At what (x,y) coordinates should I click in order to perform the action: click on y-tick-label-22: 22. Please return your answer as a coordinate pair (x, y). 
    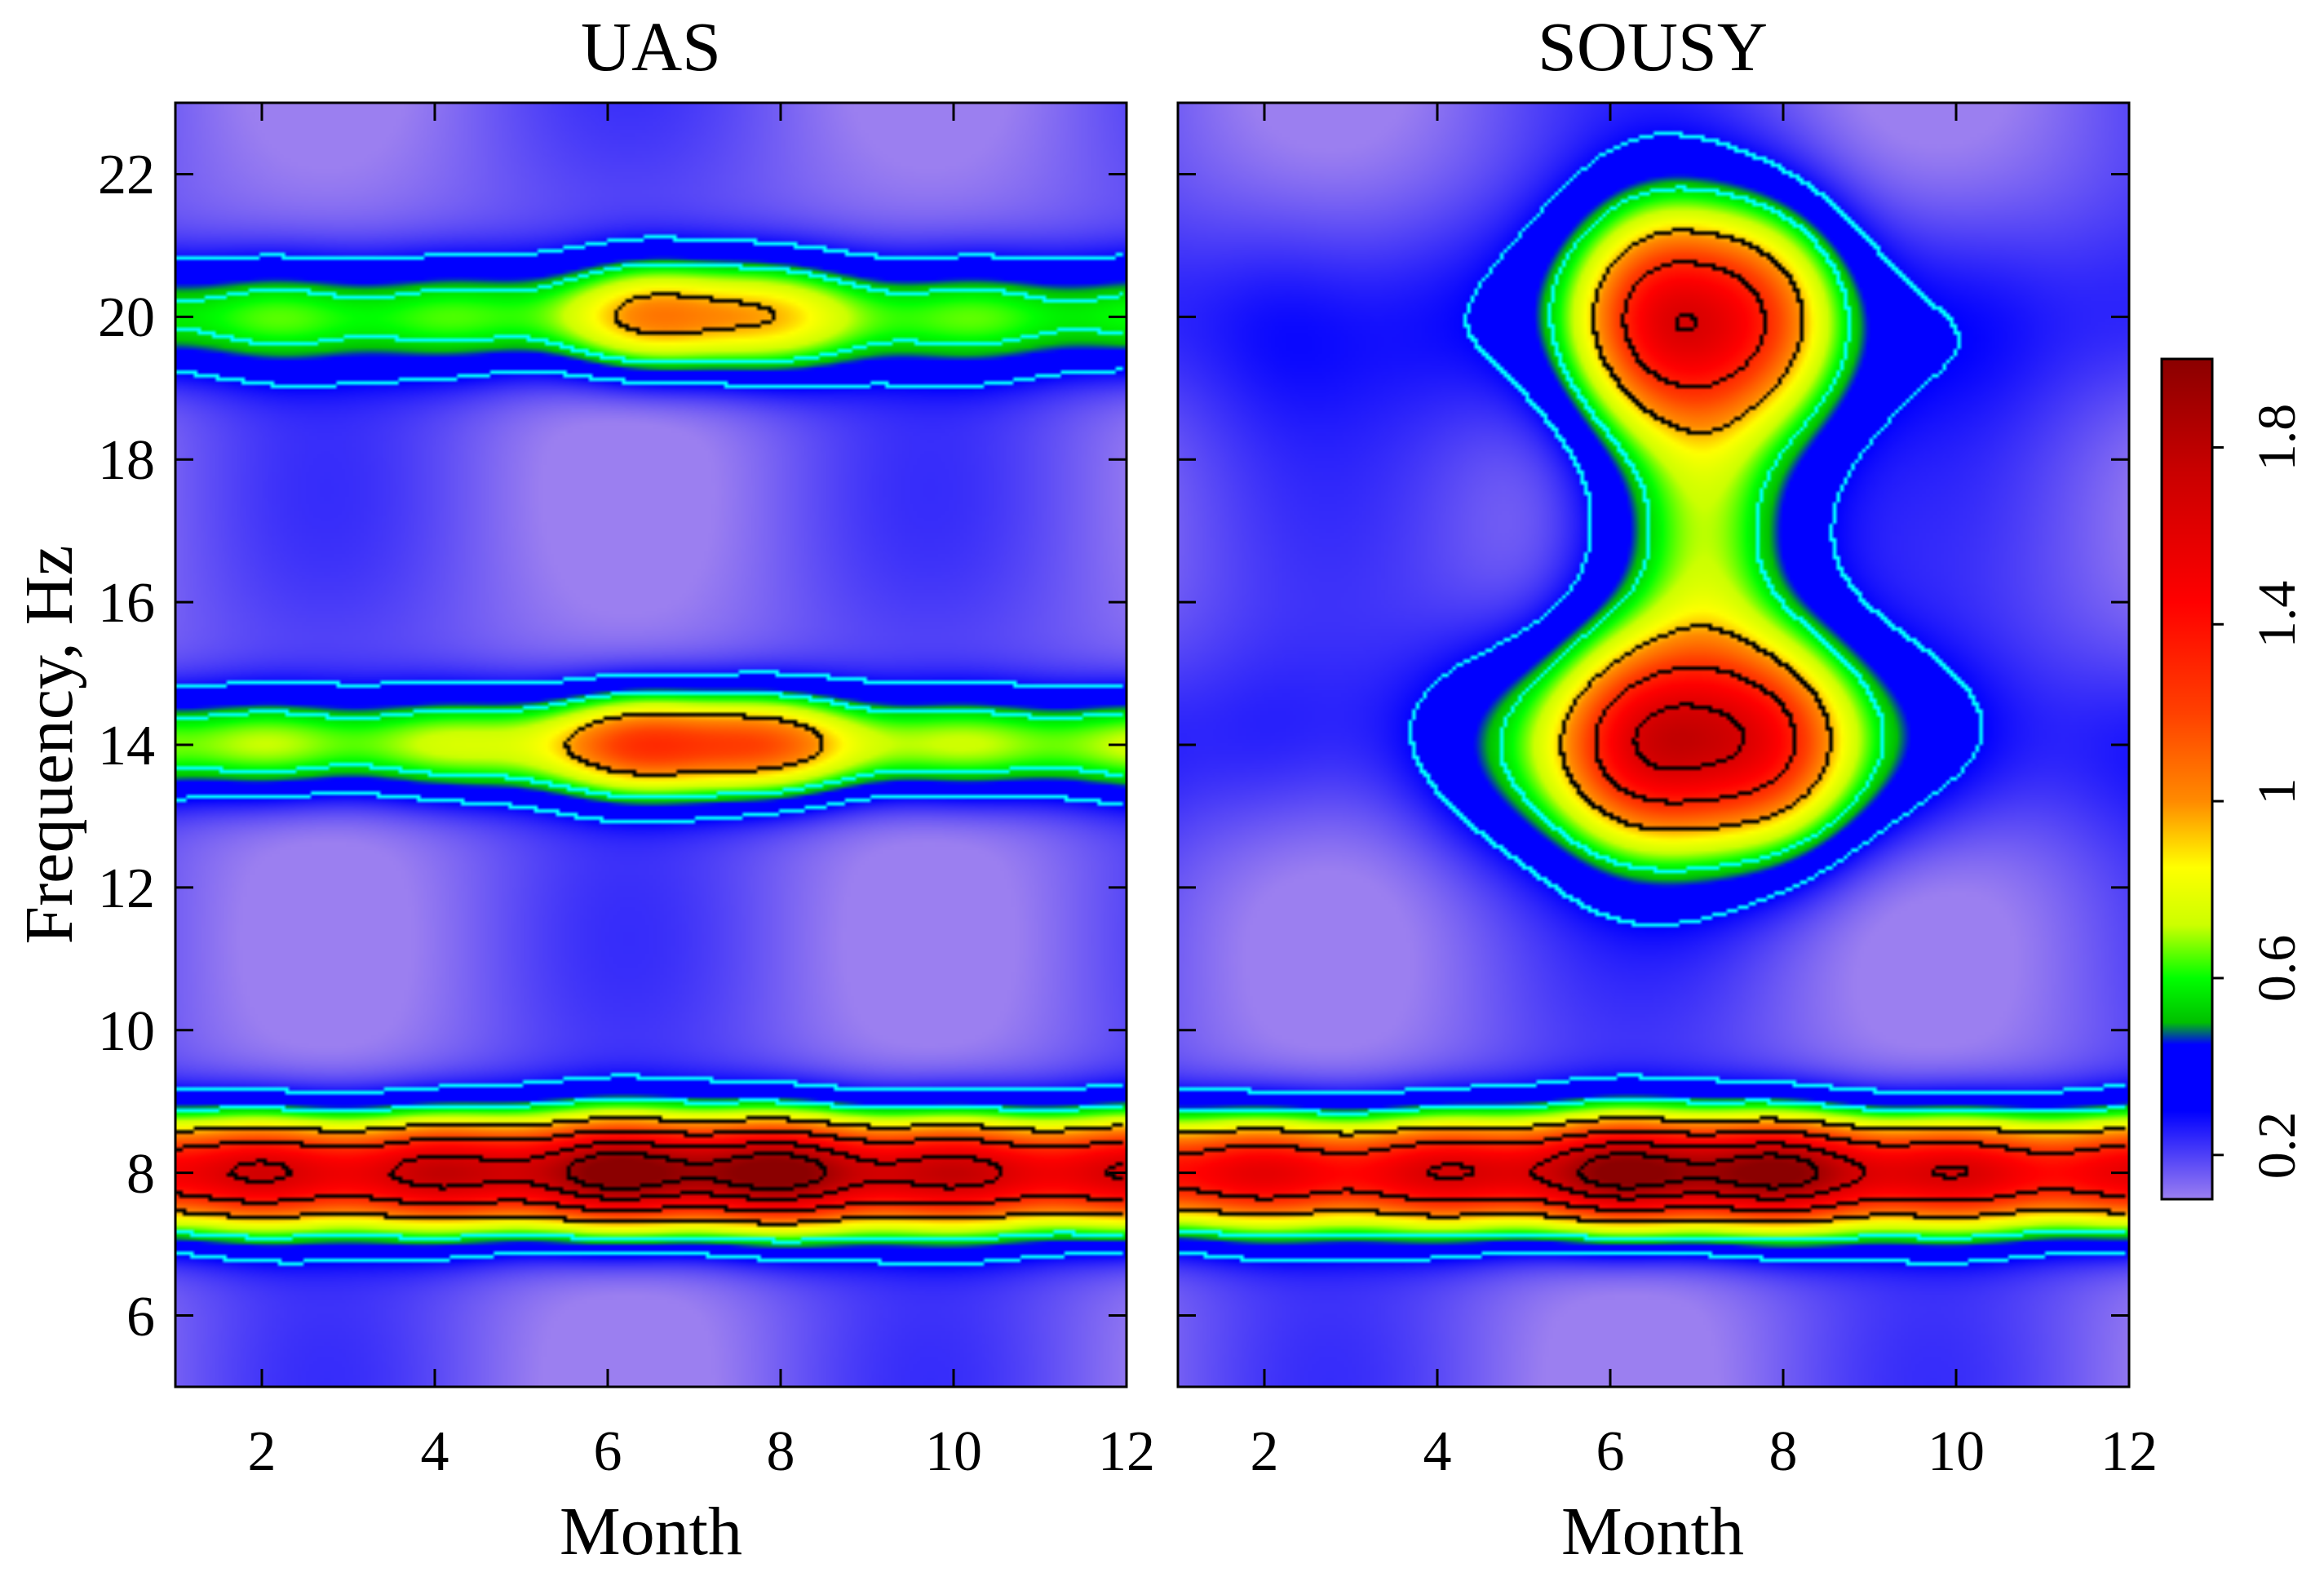
    Looking at the image, I should click on (126, 175).